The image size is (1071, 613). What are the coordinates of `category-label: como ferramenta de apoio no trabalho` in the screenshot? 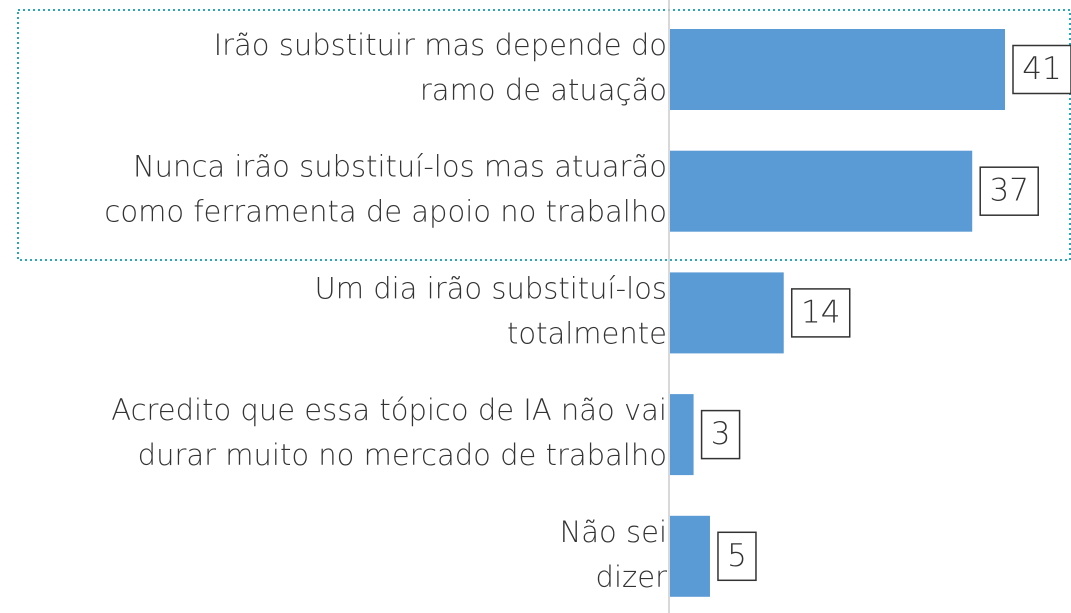 It's located at (385, 212).